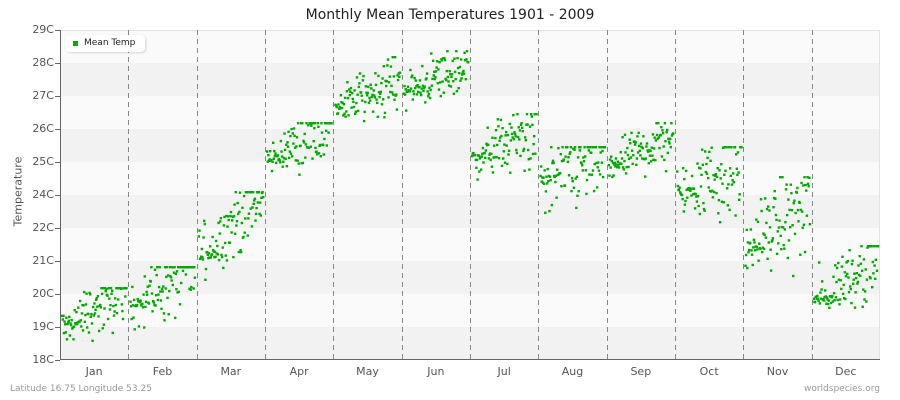 This screenshot has height=400, width=900. Describe the element at coordinates (709, 371) in the screenshot. I see `x-tick-label-oct: Oct` at that location.